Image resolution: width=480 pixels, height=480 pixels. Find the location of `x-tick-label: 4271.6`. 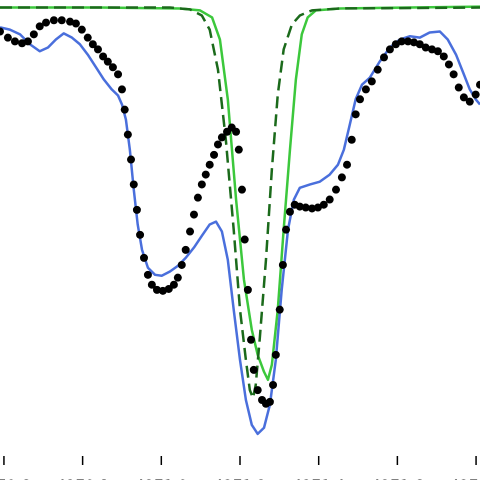

x-tick-label: 4271.6 is located at coordinates (397, 478).